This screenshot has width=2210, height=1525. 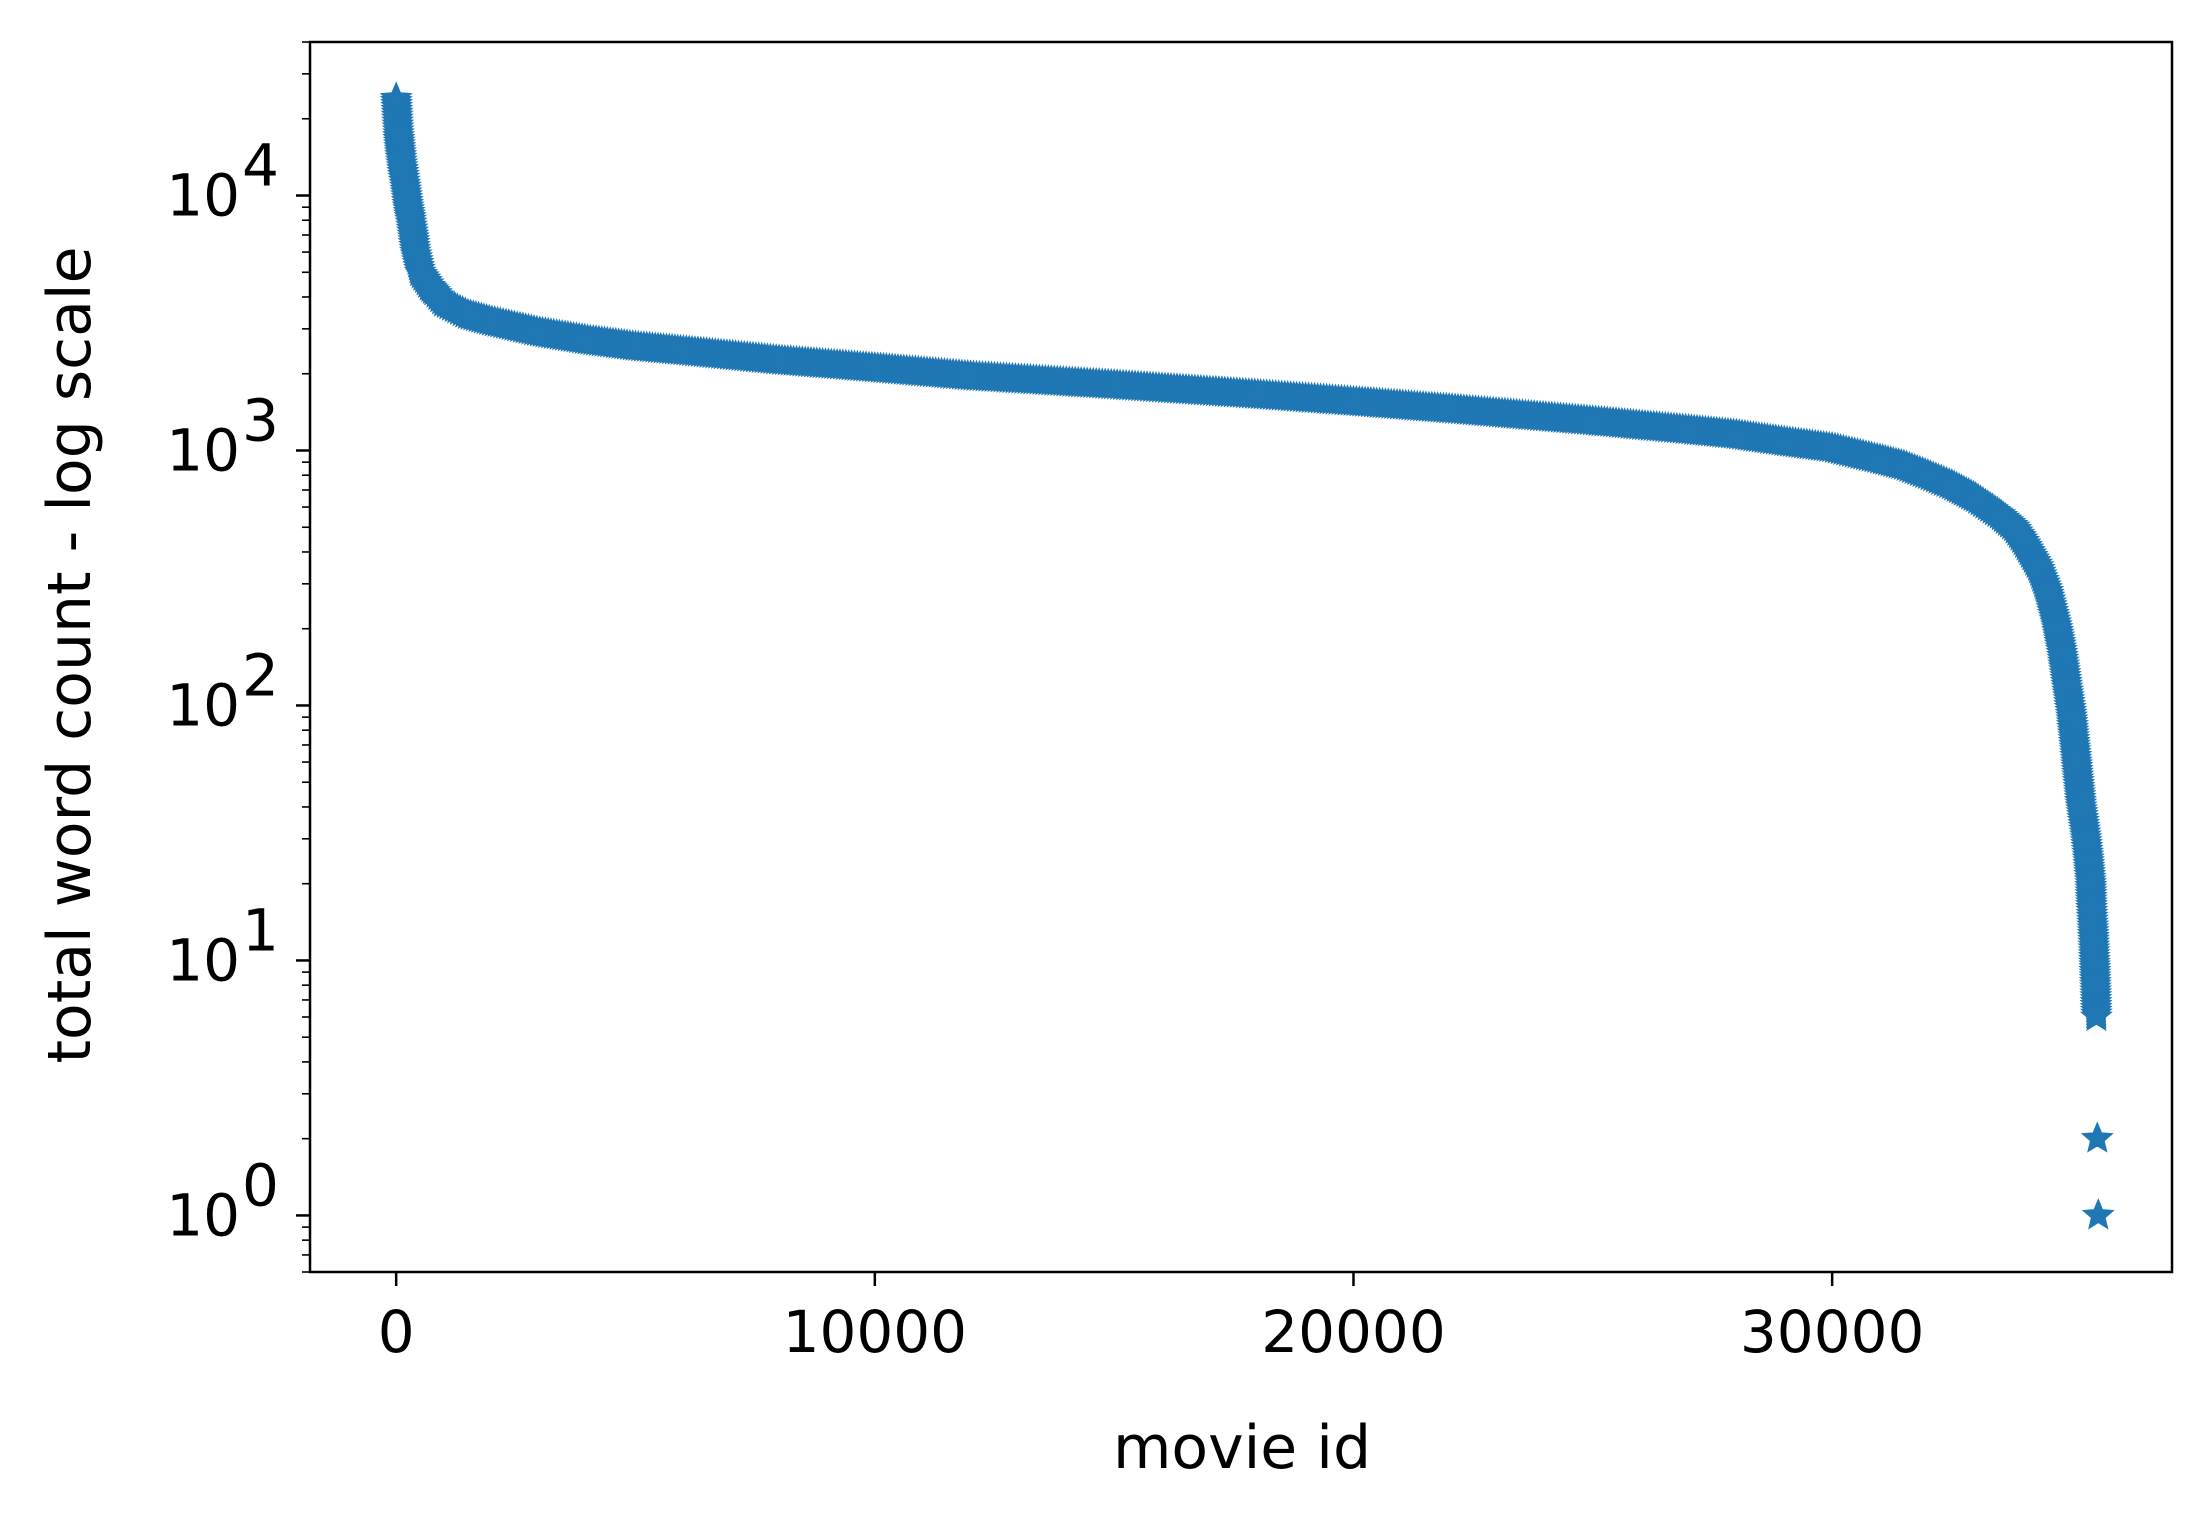 What do you see at coordinates (396, 1332) in the screenshot?
I see `x-tick-label: 0` at bounding box center [396, 1332].